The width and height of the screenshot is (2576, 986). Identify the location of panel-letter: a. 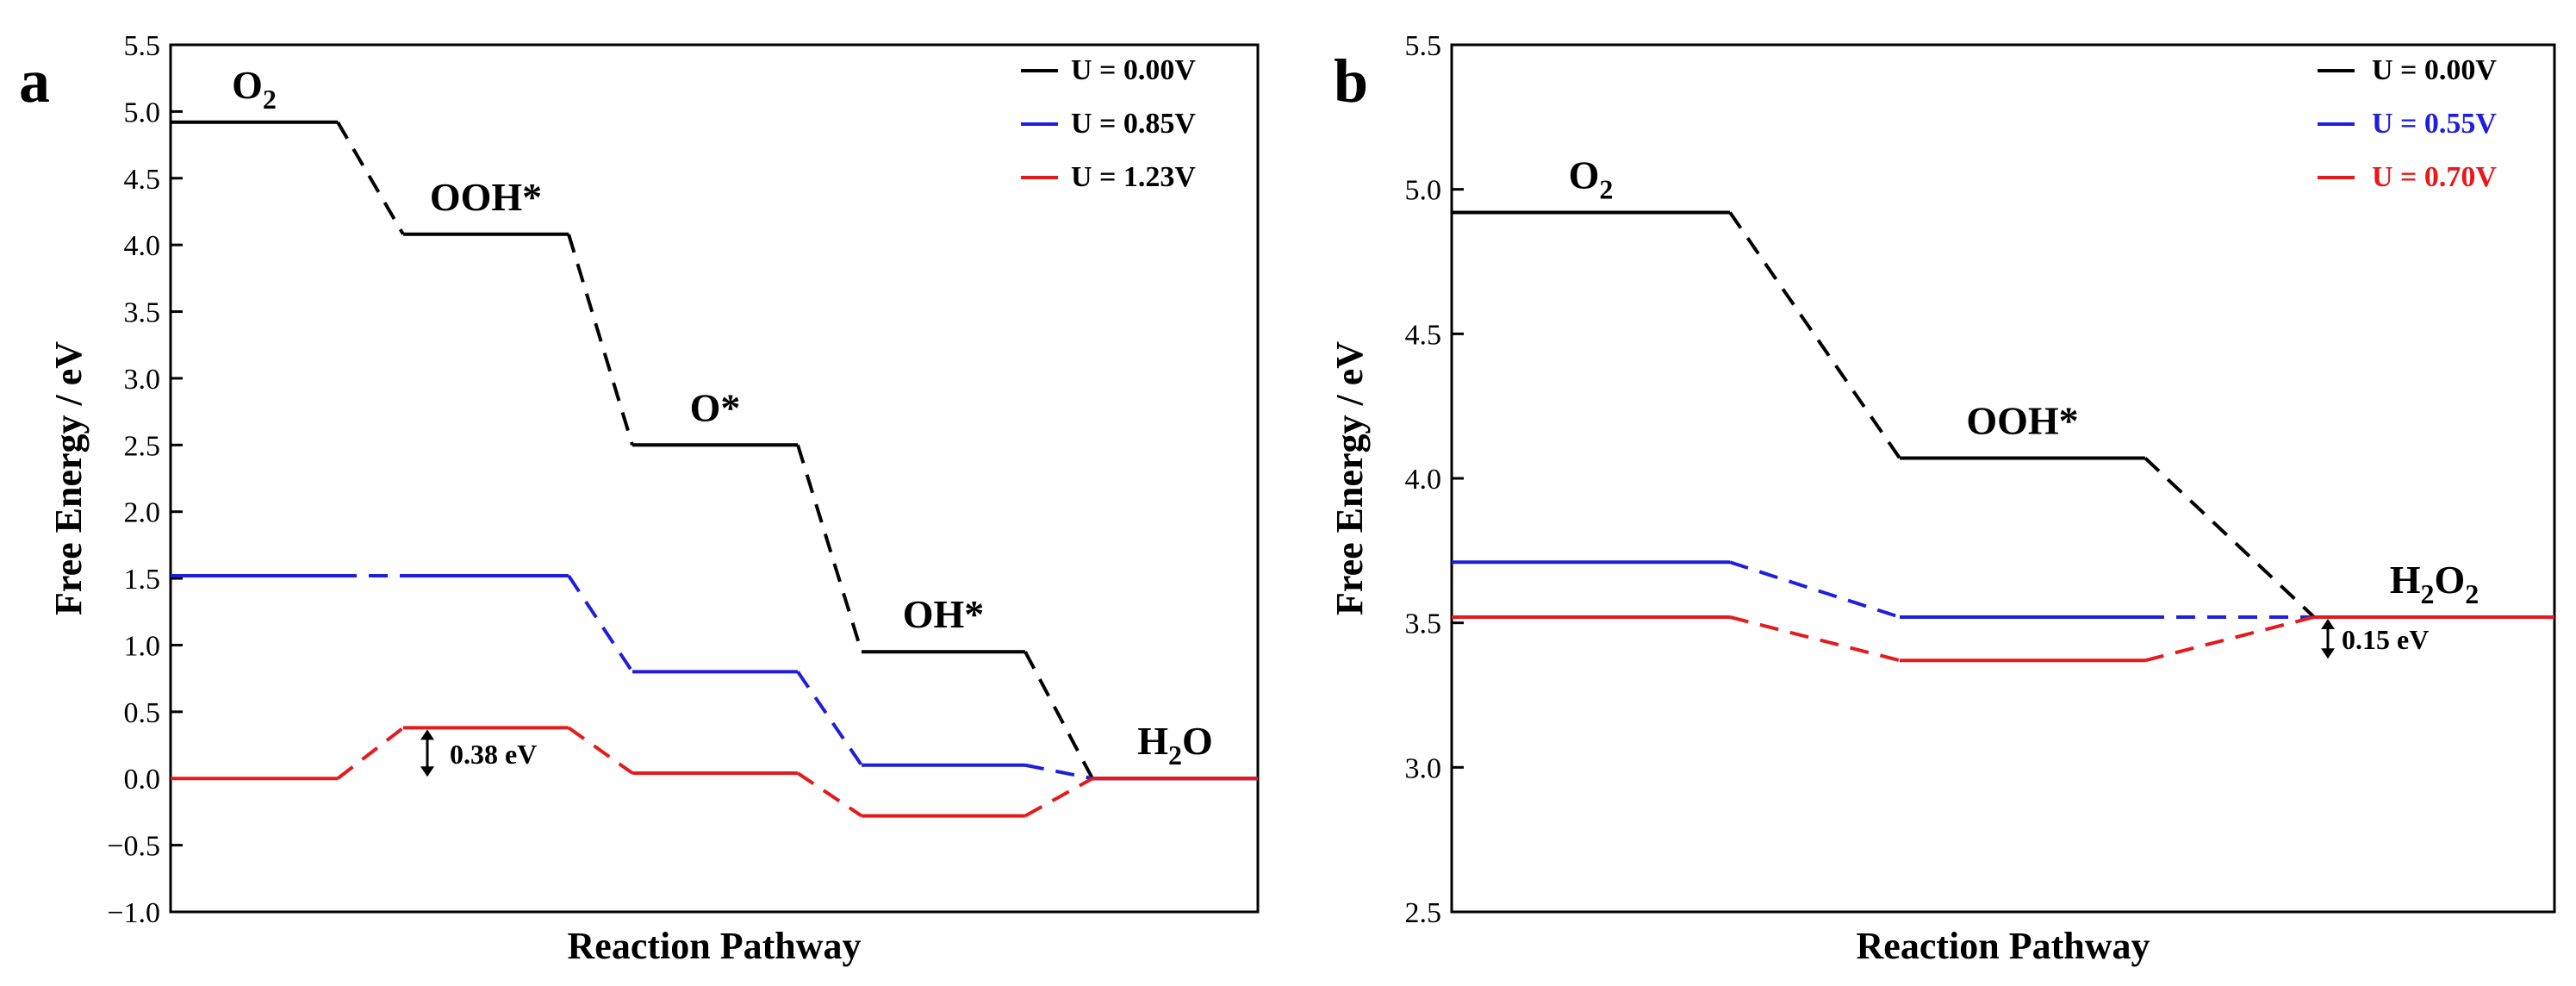
(35, 81).